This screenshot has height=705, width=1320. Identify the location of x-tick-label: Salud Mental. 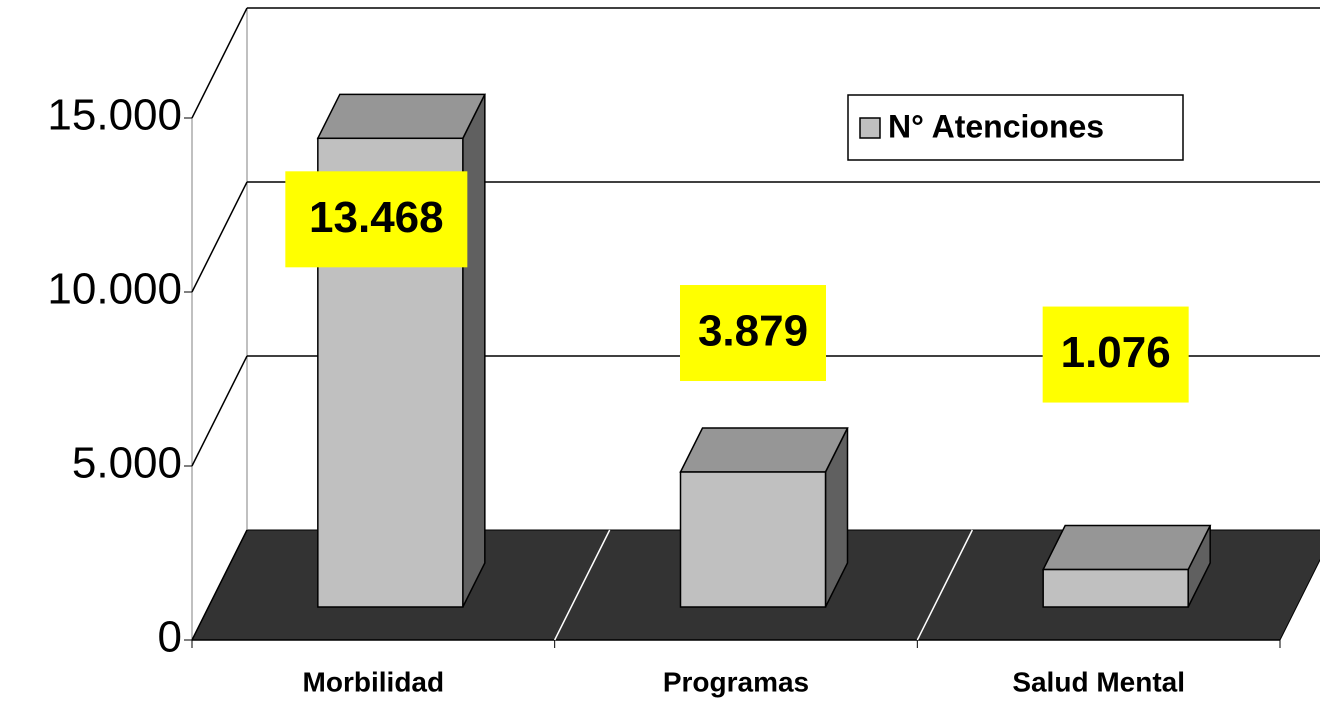
(1098, 681).